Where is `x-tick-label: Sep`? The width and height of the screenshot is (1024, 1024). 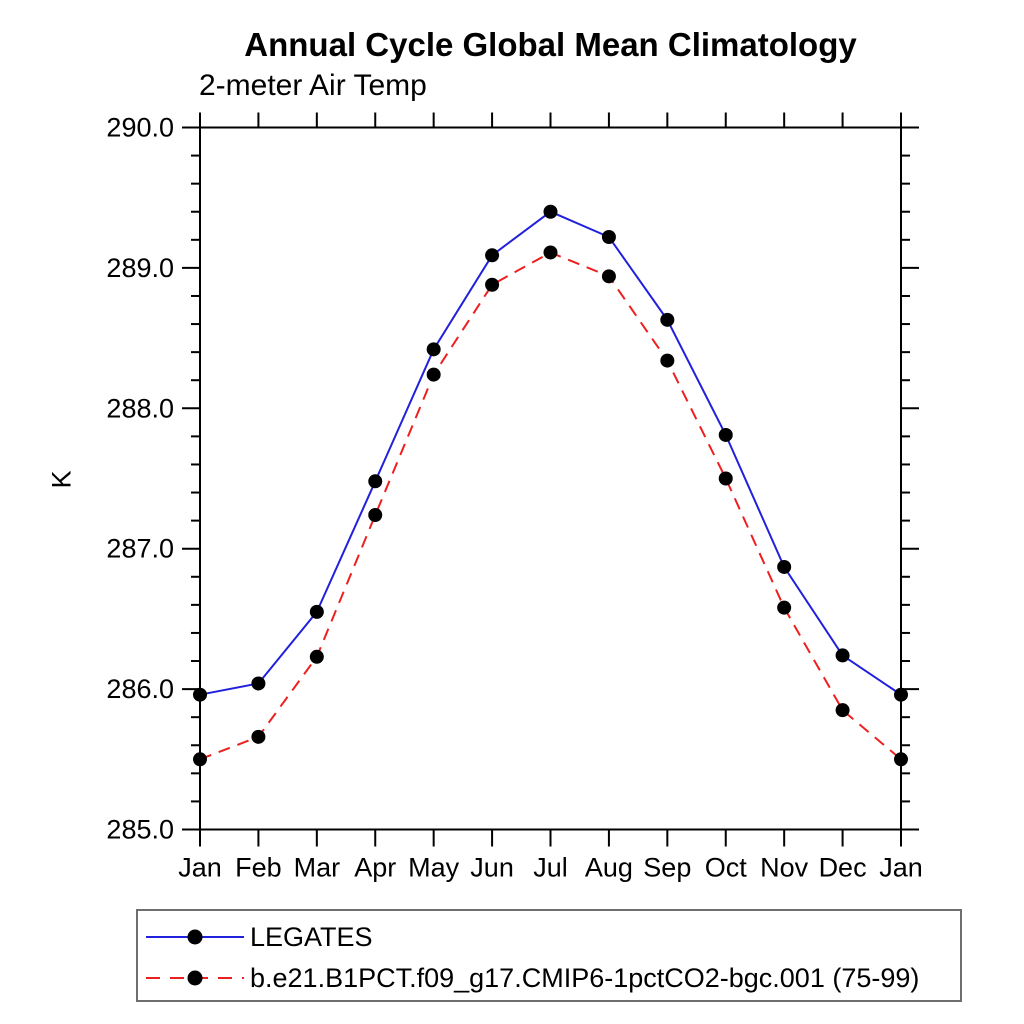
x-tick-label: Sep is located at coordinates (667, 868).